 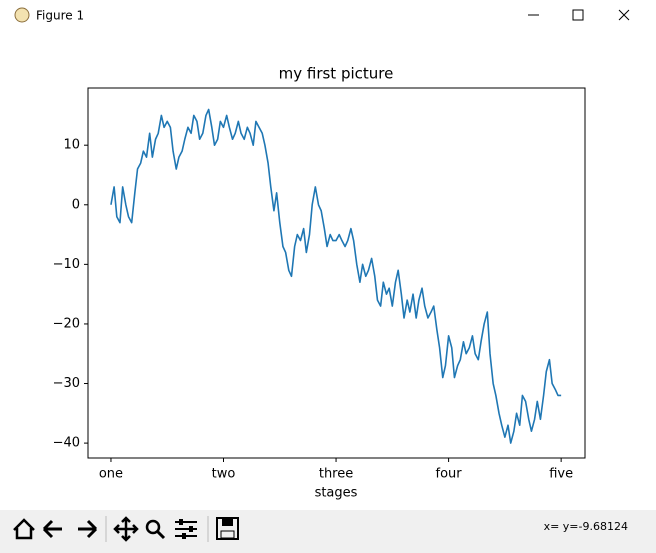 What do you see at coordinates (328, 531) in the screenshot?
I see `toolbar` at bounding box center [328, 531].